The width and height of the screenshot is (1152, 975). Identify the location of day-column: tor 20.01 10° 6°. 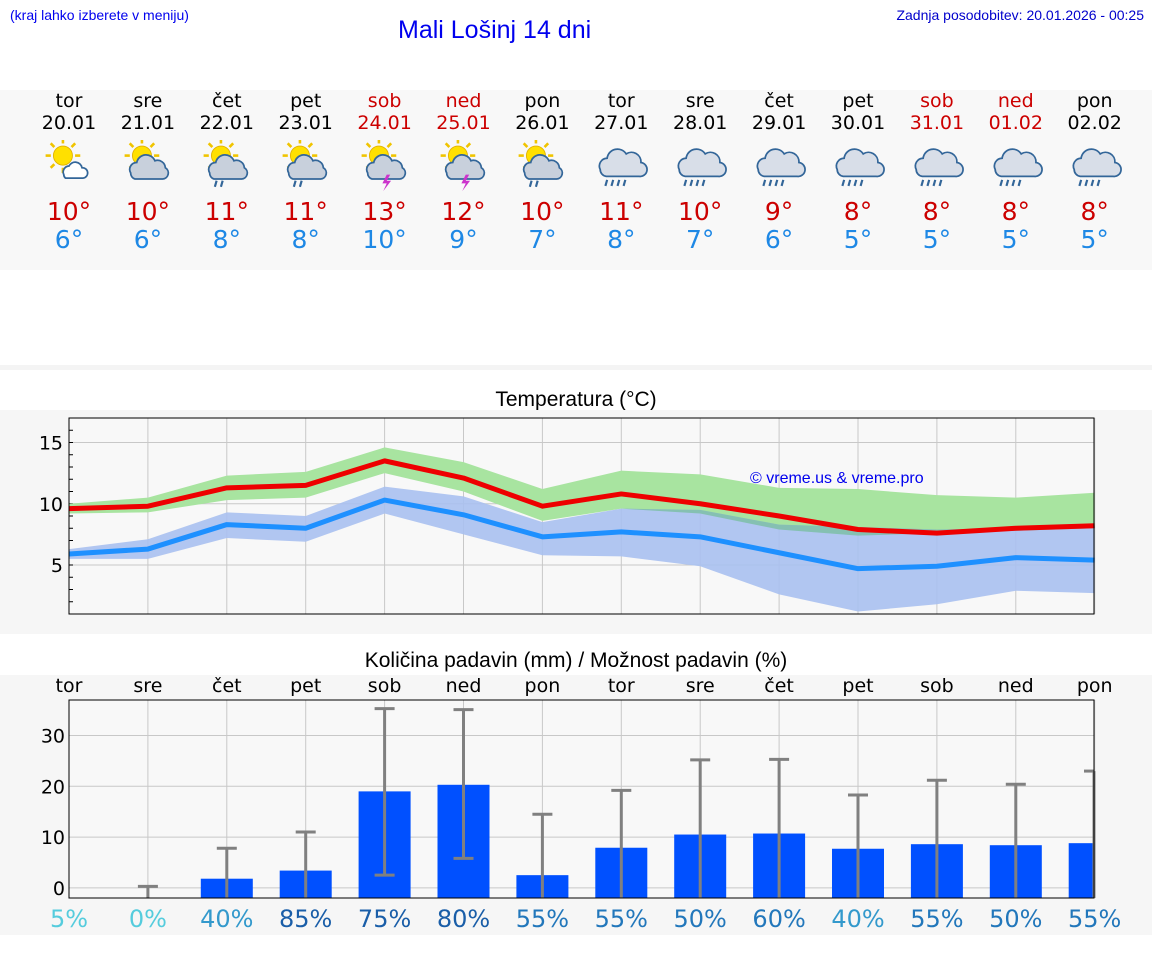
(69, 172).